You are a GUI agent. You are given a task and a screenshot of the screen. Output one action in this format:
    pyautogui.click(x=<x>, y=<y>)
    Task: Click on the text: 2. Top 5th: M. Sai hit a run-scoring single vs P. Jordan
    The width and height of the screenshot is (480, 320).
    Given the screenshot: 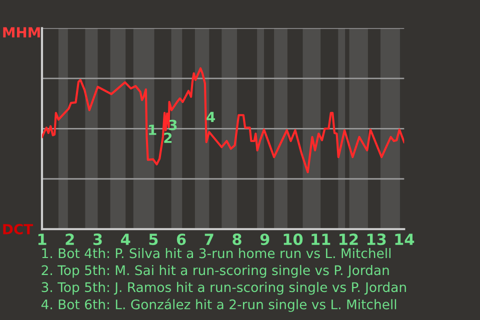 What is the action you would take?
    pyautogui.click(x=215, y=271)
    